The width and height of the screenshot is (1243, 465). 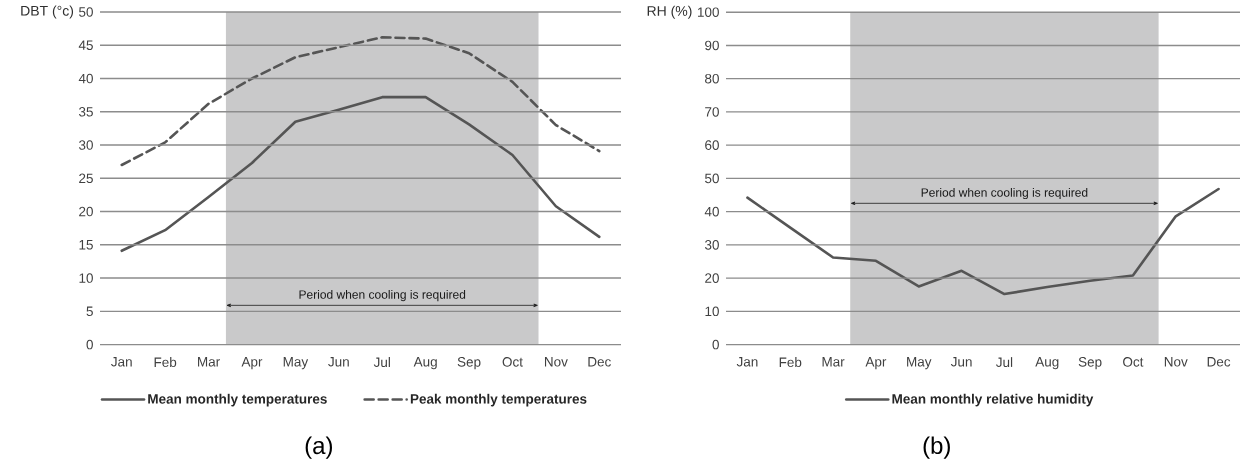 What do you see at coordinates (936, 447) in the screenshot?
I see `text: (b)` at bounding box center [936, 447].